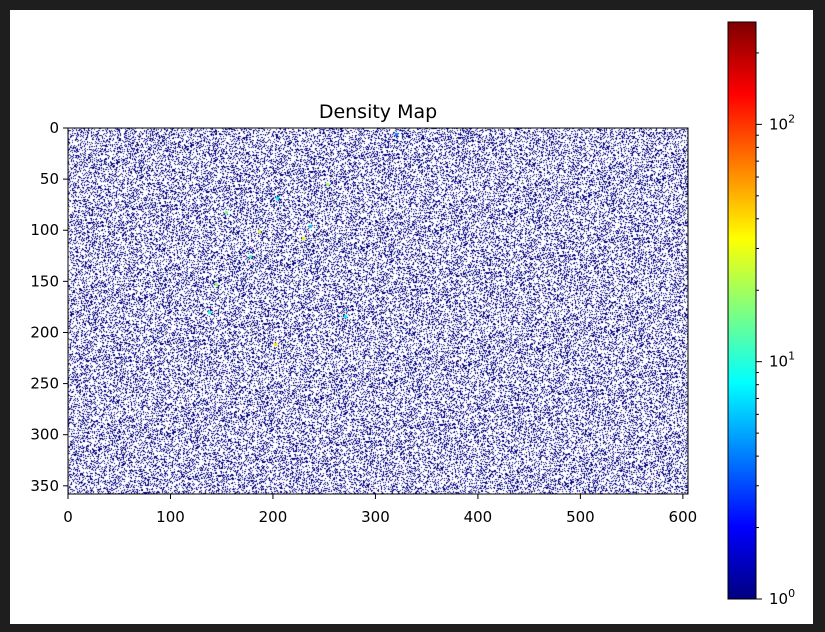 Image resolution: width=825 pixels, height=632 pixels. What do you see at coordinates (782, 360) in the screenshot?
I see `colorbar-tick-label: 10¹` at bounding box center [782, 360].